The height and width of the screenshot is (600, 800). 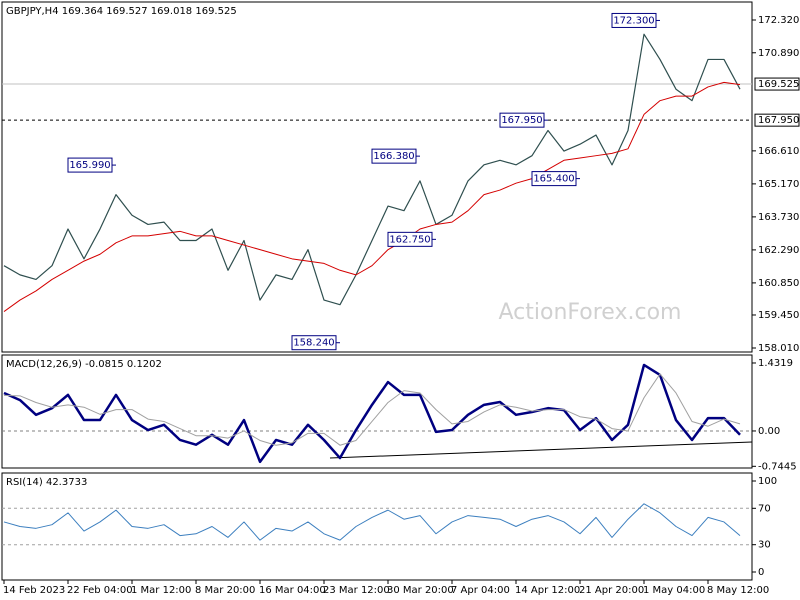 I want to click on y-tick-label: 160.850, so click(x=778, y=283).